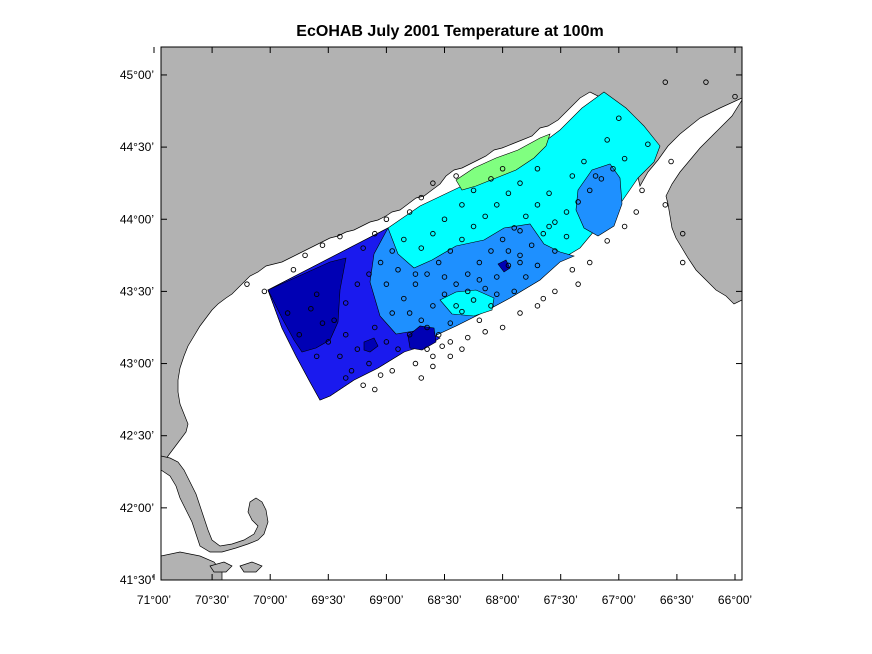  Describe the element at coordinates (270, 600) in the screenshot. I see `x-tick-label: 70°00’` at that location.